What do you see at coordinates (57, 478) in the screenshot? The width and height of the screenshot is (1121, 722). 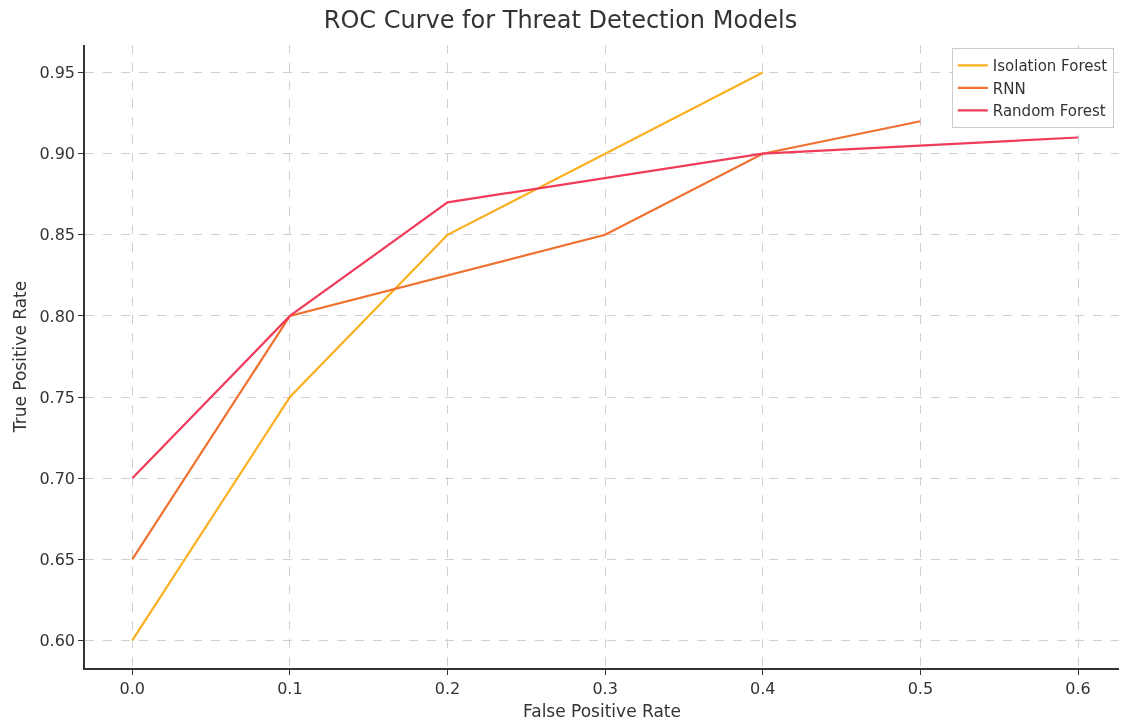 I see `y-tick-label: 0.70` at bounding box center [57, 478].